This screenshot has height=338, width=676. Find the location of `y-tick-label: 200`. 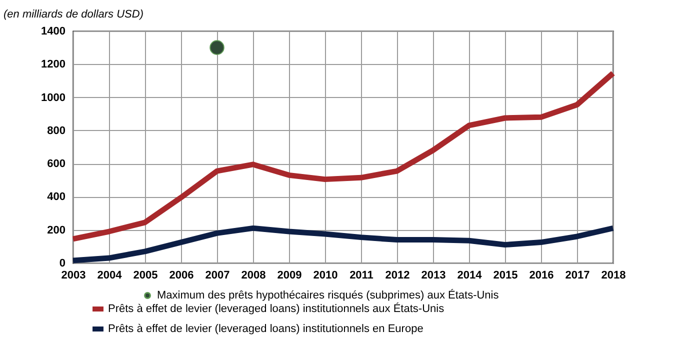

y-tick-label: 200 is located at coordinates (56, 230).